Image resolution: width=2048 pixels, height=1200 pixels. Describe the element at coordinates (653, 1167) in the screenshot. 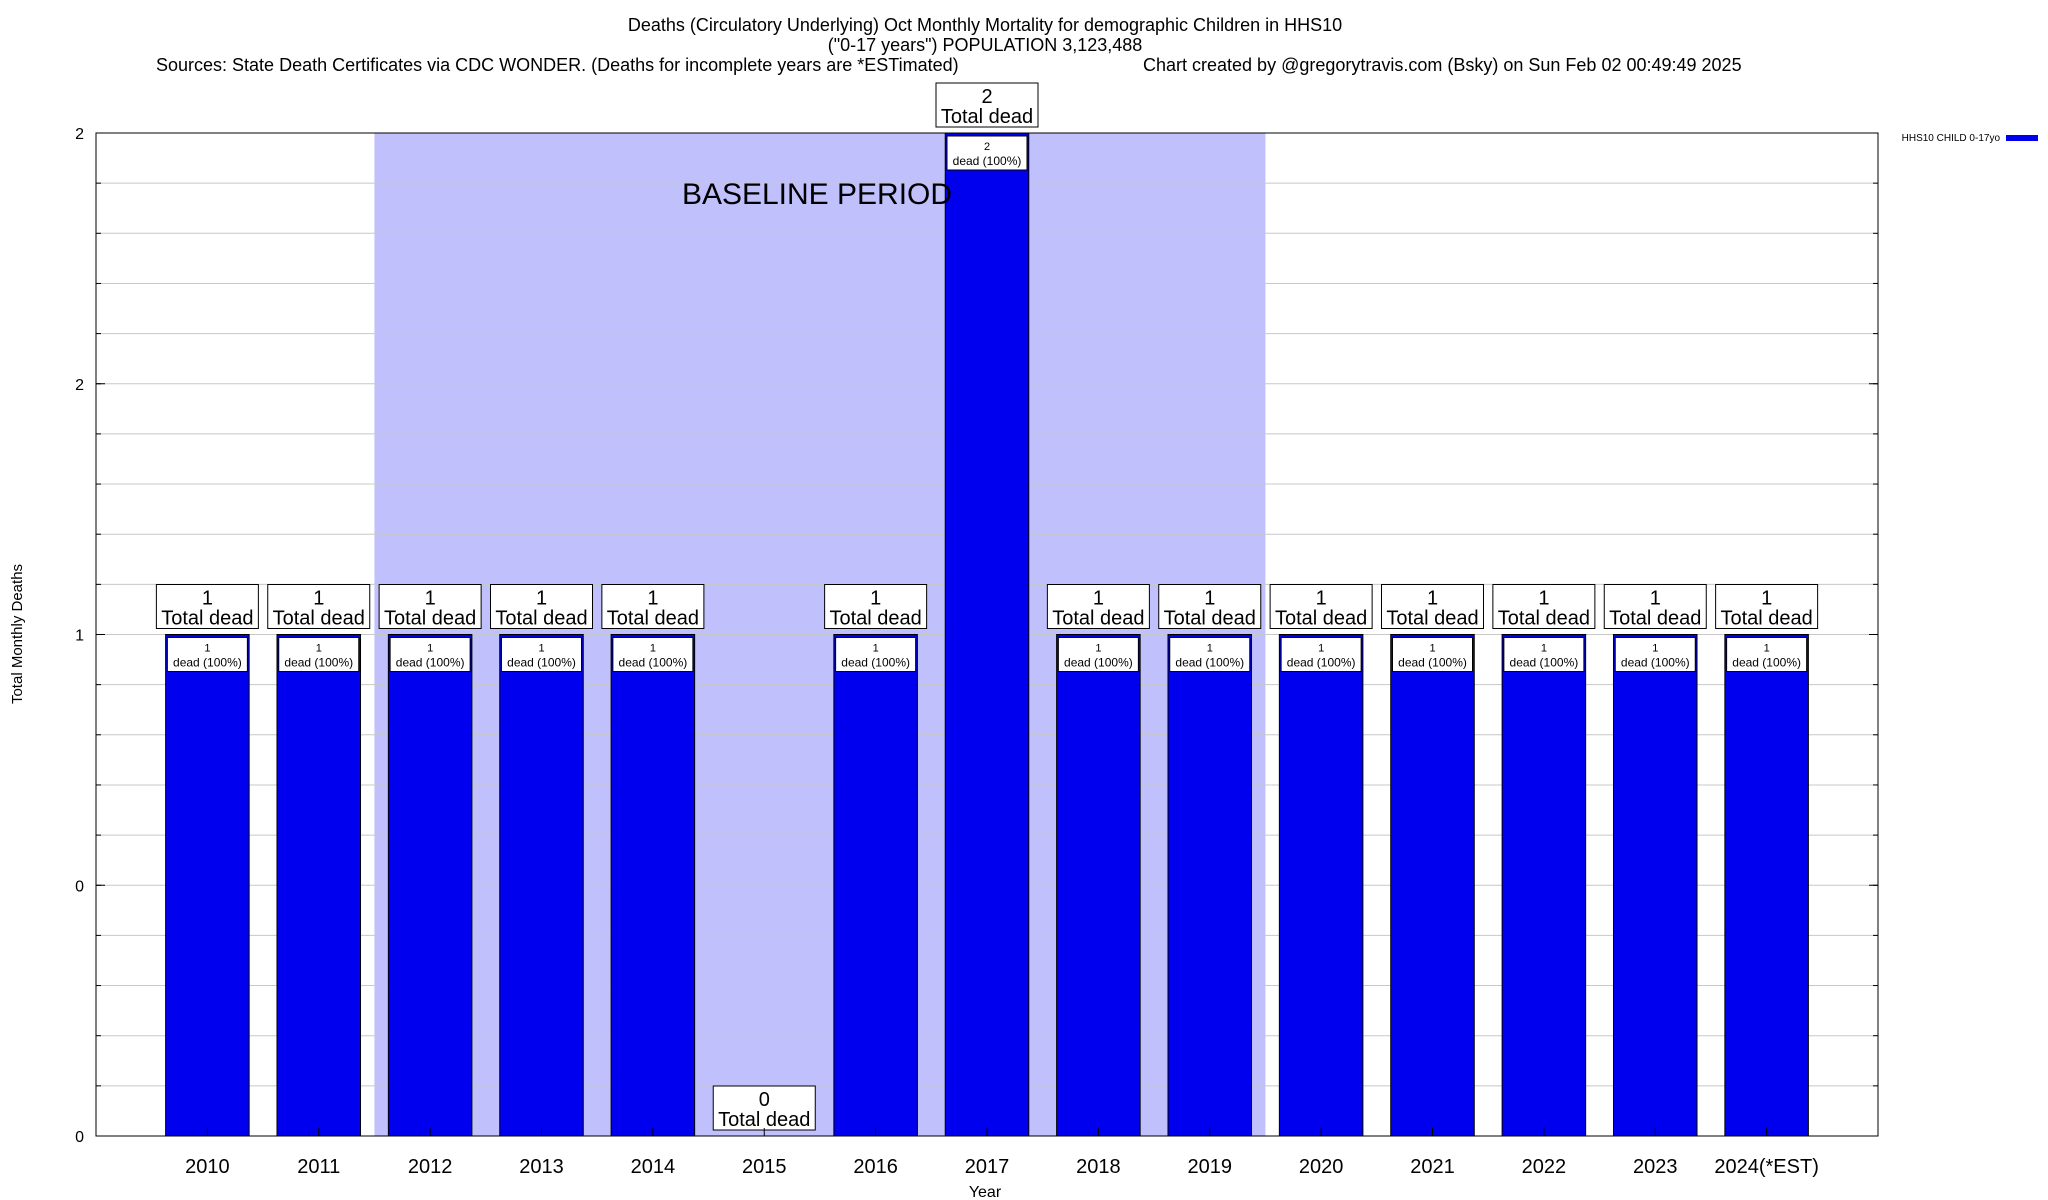

I see `x-tick-label: 2014` at that location.